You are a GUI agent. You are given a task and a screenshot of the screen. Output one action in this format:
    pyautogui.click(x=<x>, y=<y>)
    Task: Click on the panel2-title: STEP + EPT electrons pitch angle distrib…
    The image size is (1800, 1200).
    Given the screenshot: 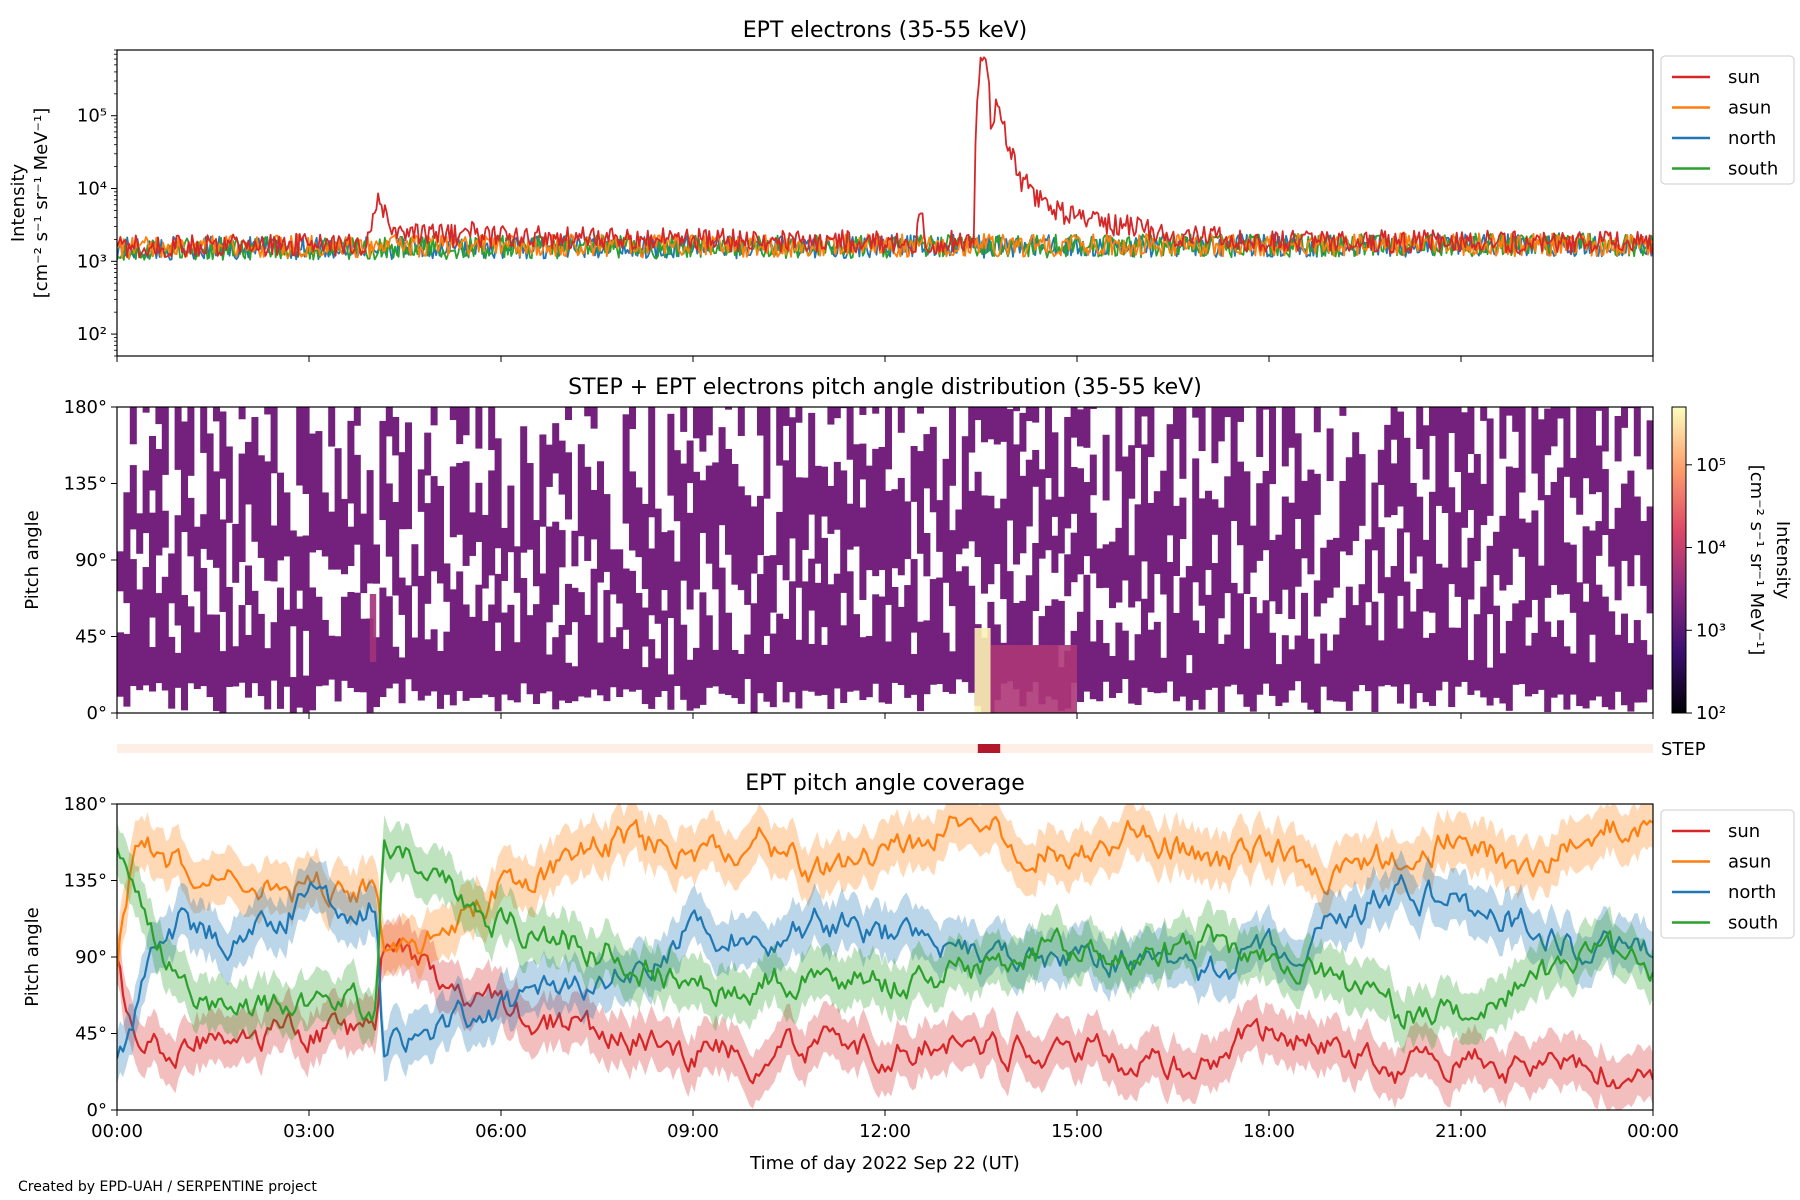 What is the action you would take?
    pyautogui.click(x=885, y=387)
    